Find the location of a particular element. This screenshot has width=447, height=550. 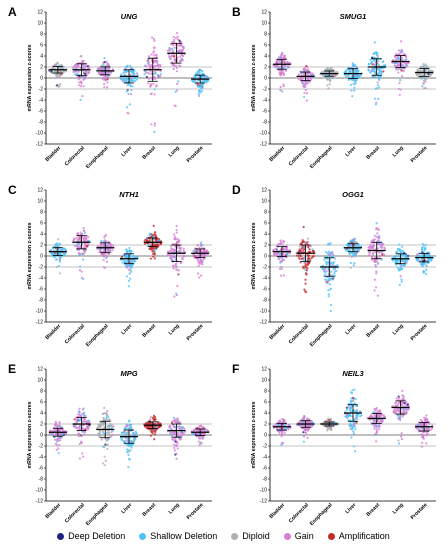

category-points is located at coordinates (201, 260).